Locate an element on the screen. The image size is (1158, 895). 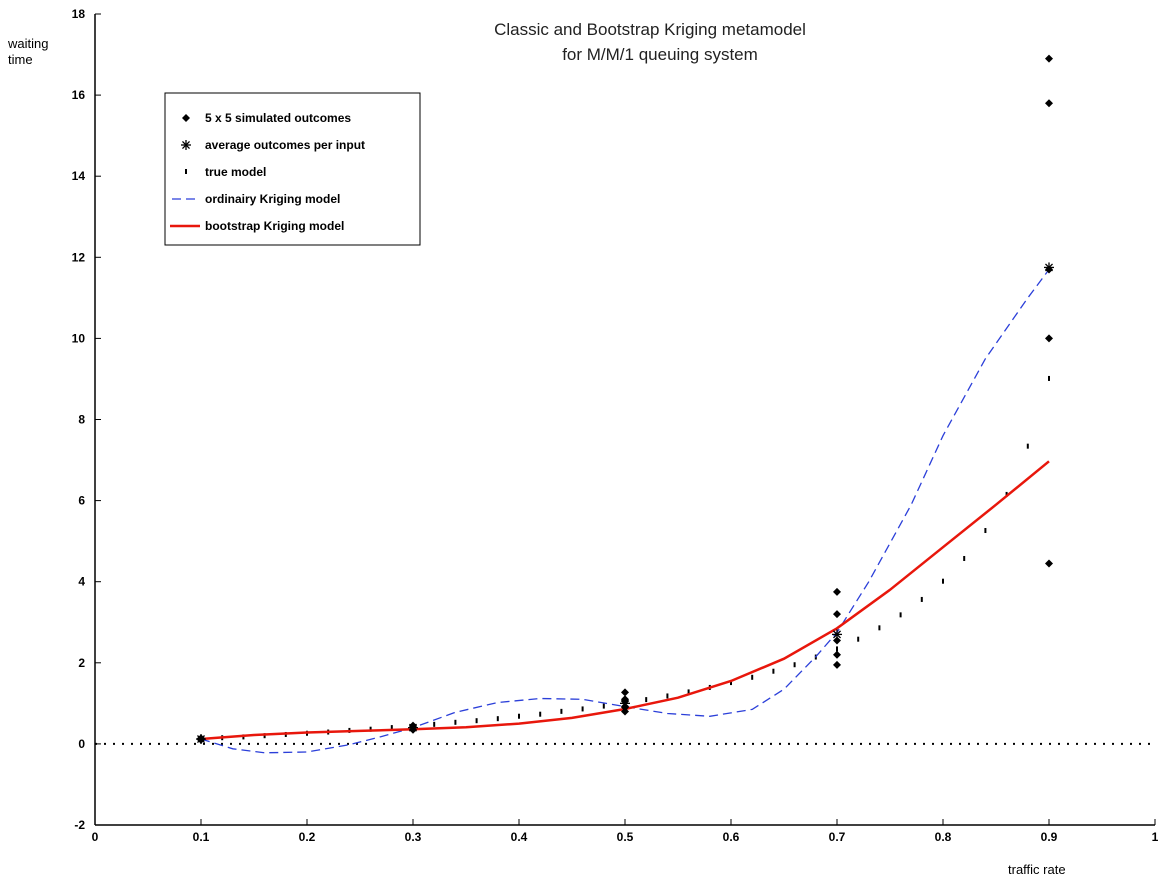
legend-label: true model is located at coordinates (235, 172).